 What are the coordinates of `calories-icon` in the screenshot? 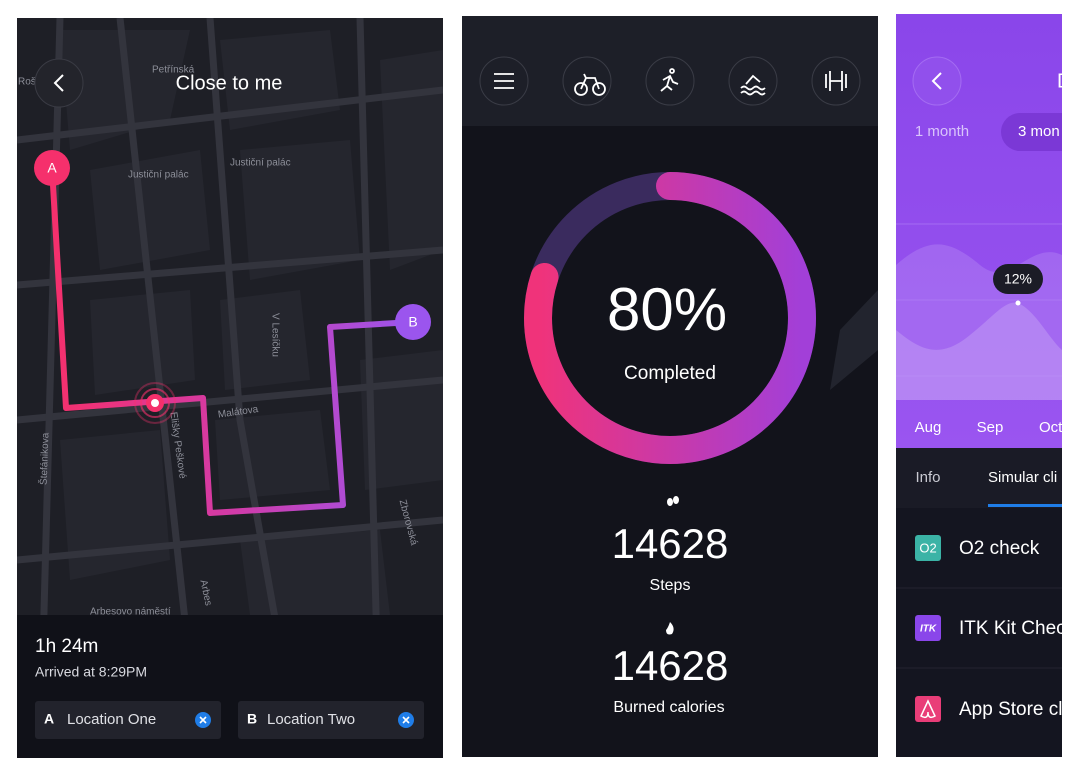 It's located at (670, 628).